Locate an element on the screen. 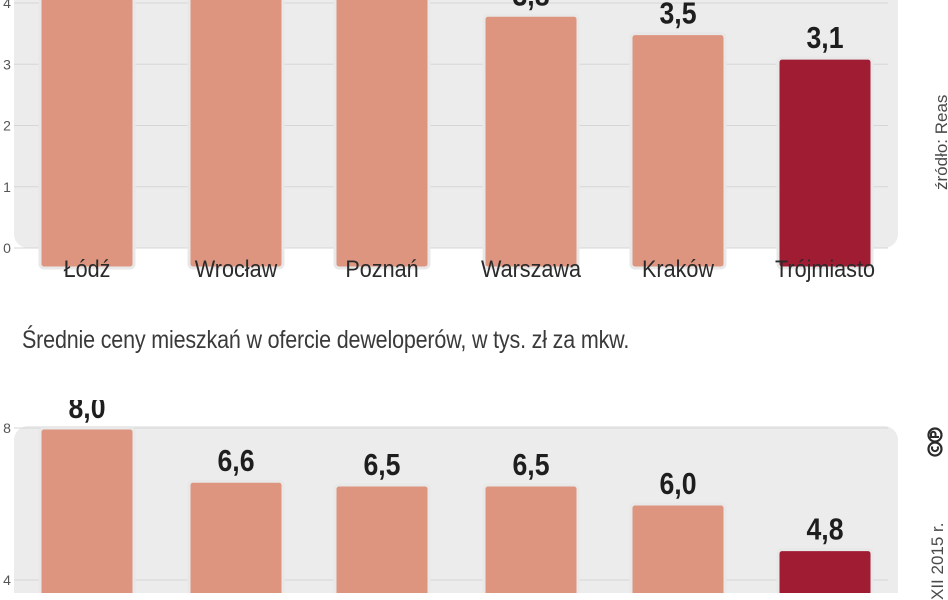  chart-2-value-label: 4,8 is located at coordinates (824, 530).